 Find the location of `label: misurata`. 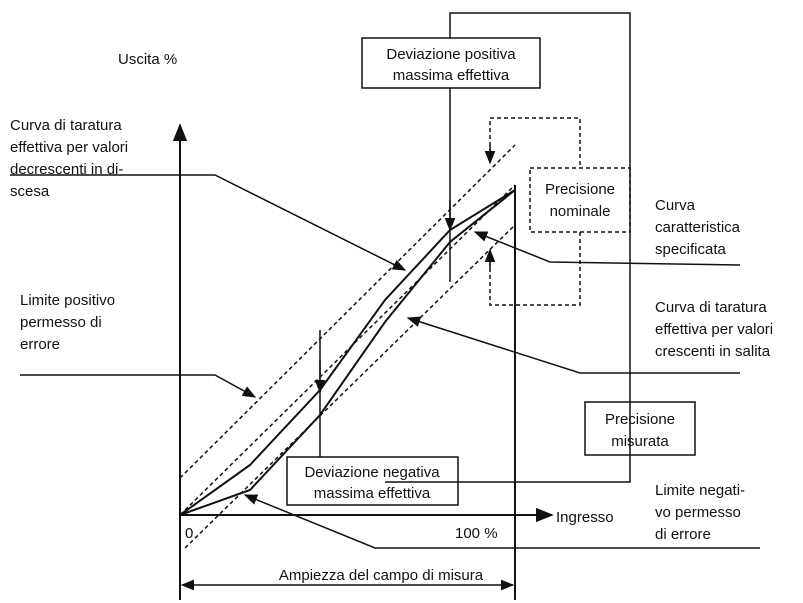

label: misurata is located at coordinates (640, 441).